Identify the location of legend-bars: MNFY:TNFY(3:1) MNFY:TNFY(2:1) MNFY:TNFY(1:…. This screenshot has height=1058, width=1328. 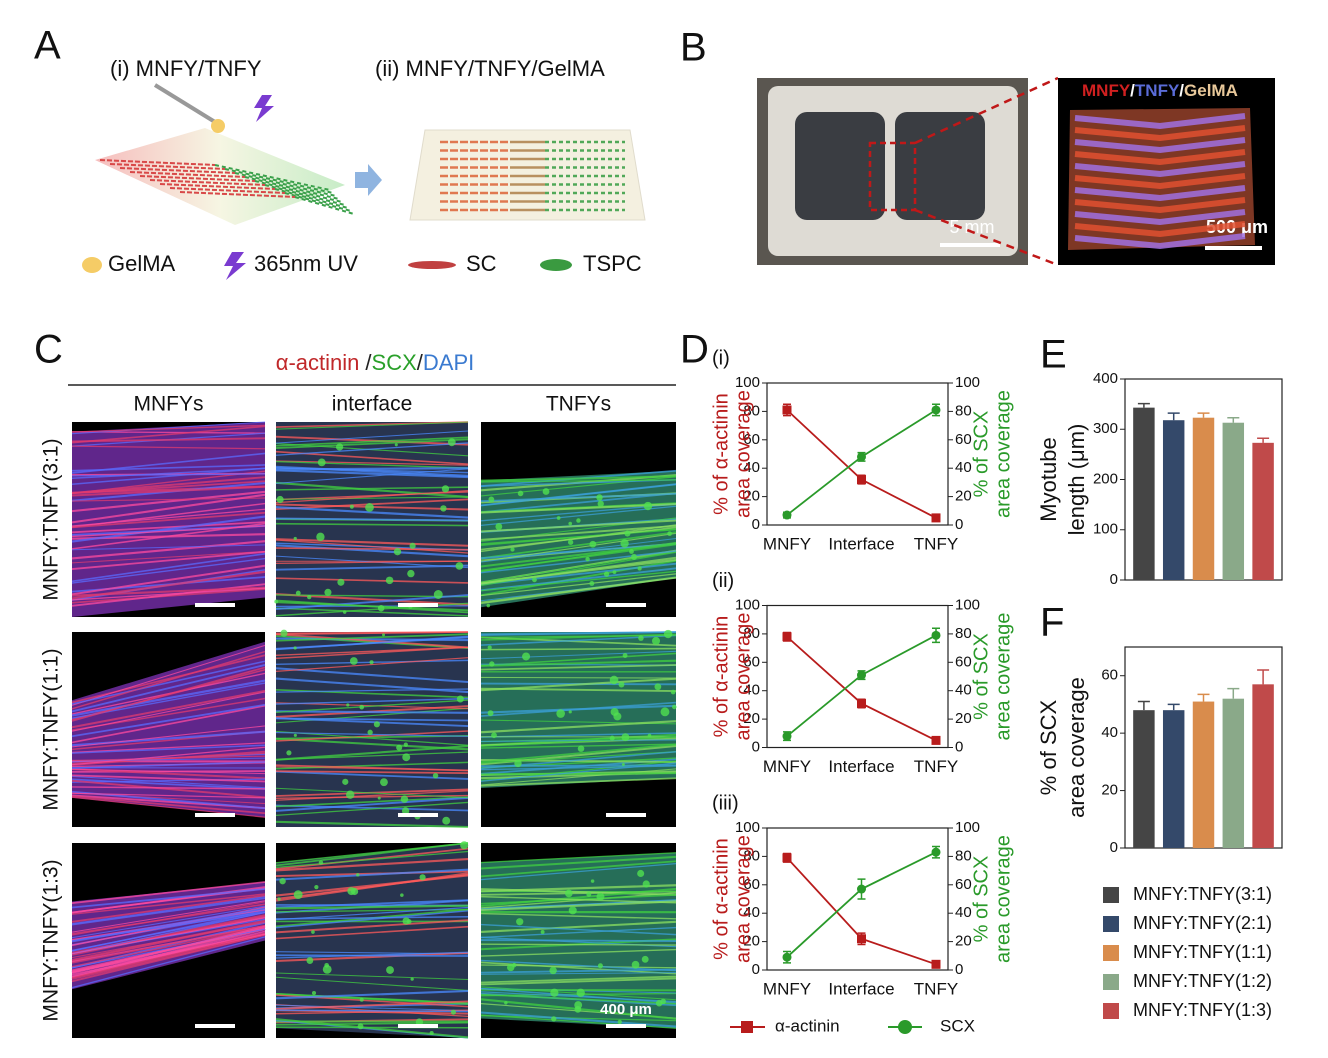
(1187, 952).